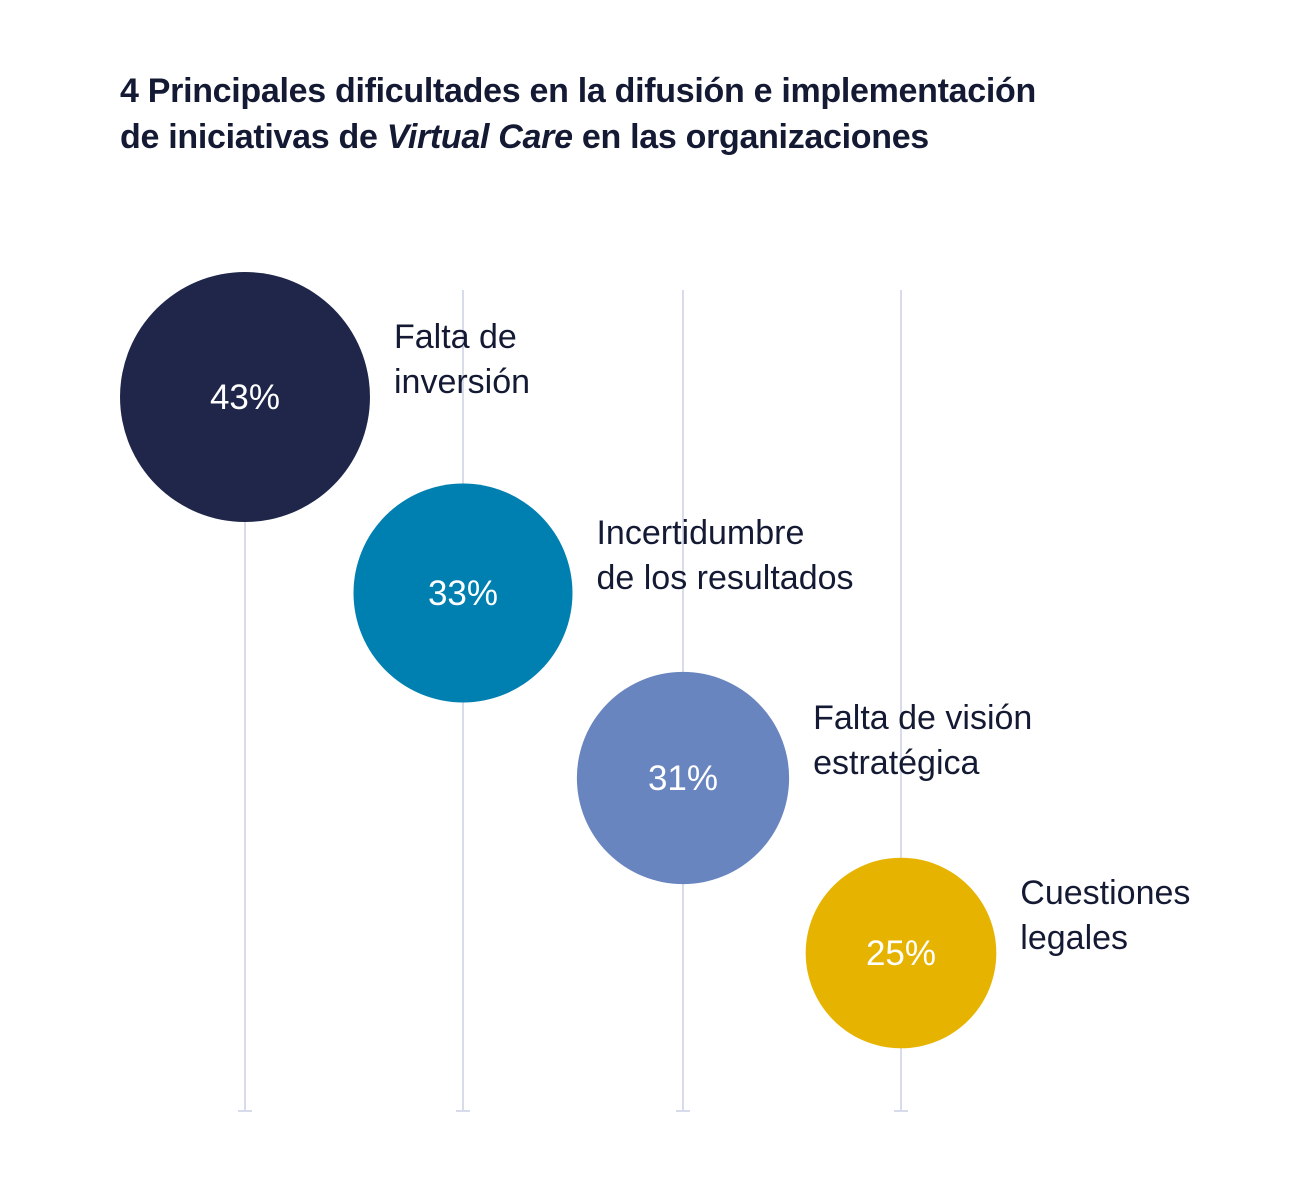 The image size is (1289, 1193). Describe the element at coordinates (253, 137) in the screenshot. I see `title-text: de iniciativas de` at that location.